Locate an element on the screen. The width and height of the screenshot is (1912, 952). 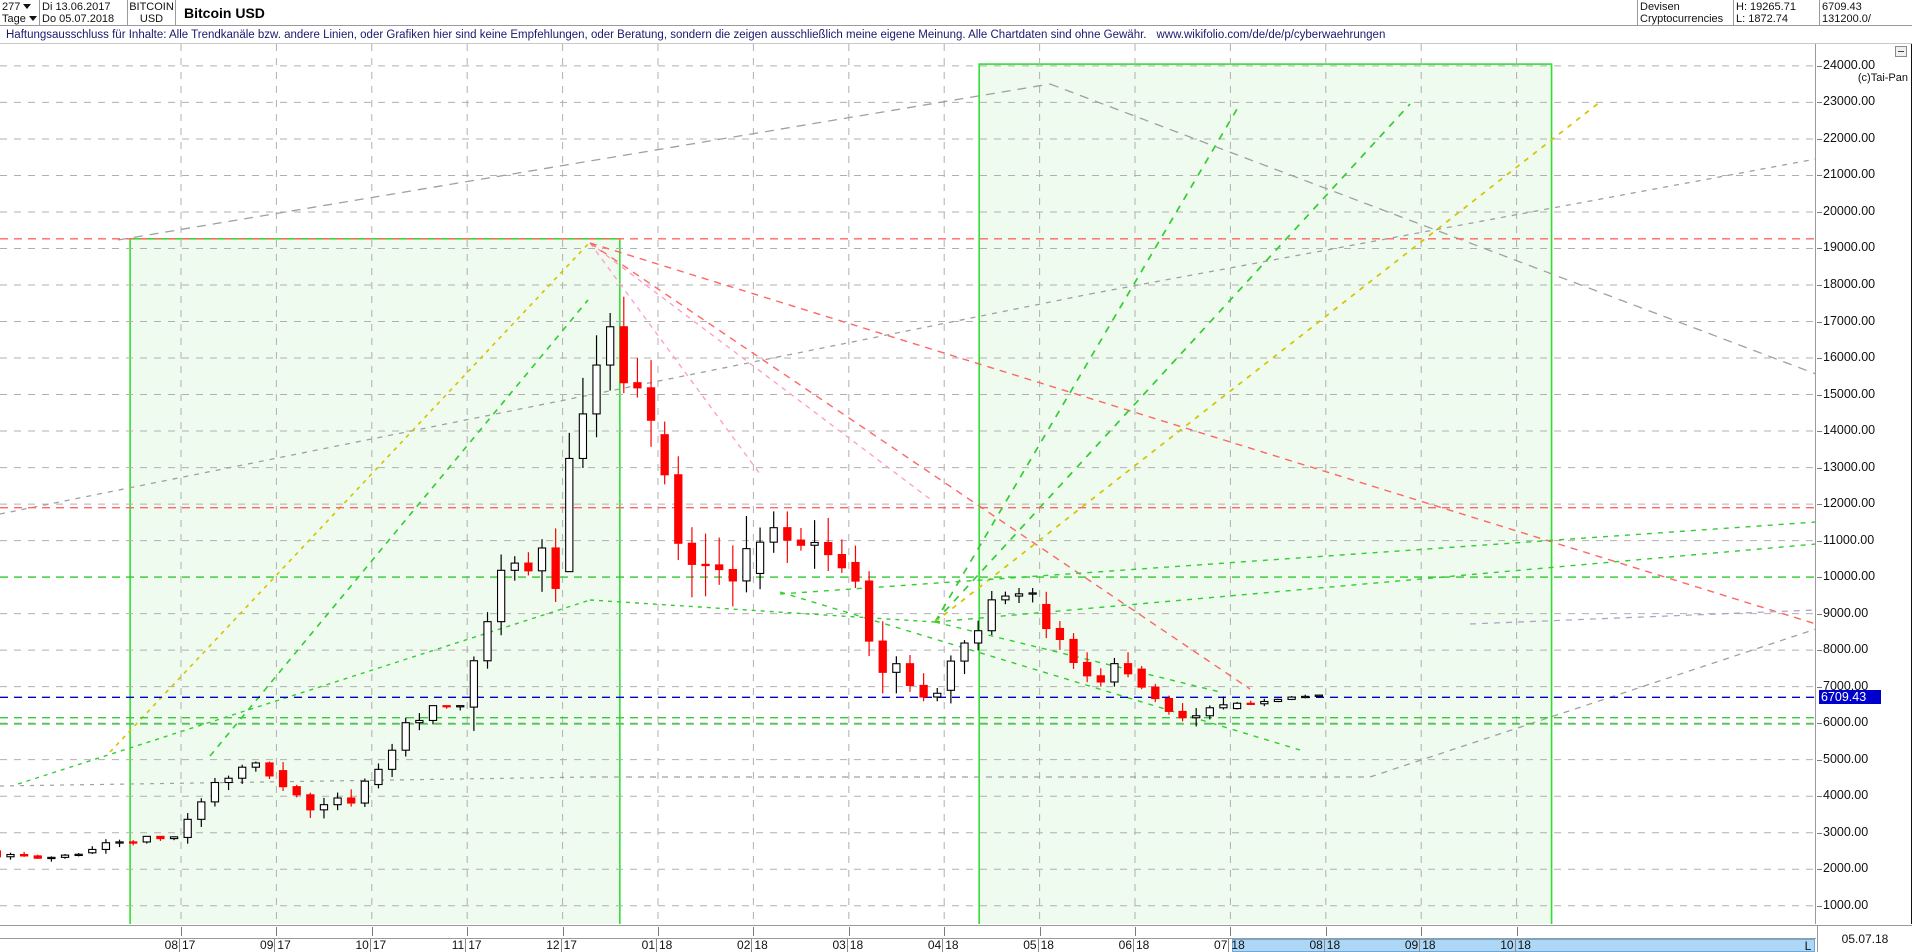
trendline-green-rising-box2-mid is located at coordinates (1172, 363).